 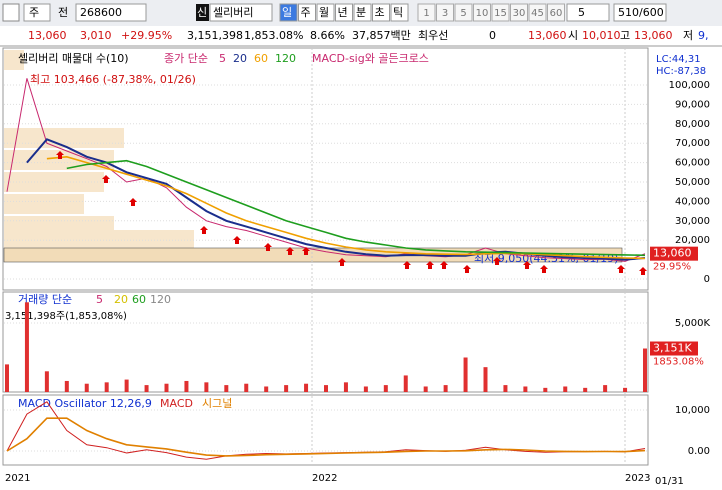 I want to click on code-input, so click(x=111, y=12).